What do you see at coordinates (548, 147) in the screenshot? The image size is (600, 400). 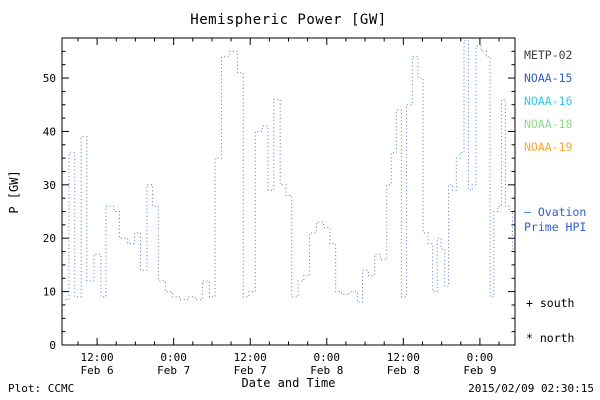 I see `legend-item-noaa19: NOAA-19` at bounding box center [548, 147].